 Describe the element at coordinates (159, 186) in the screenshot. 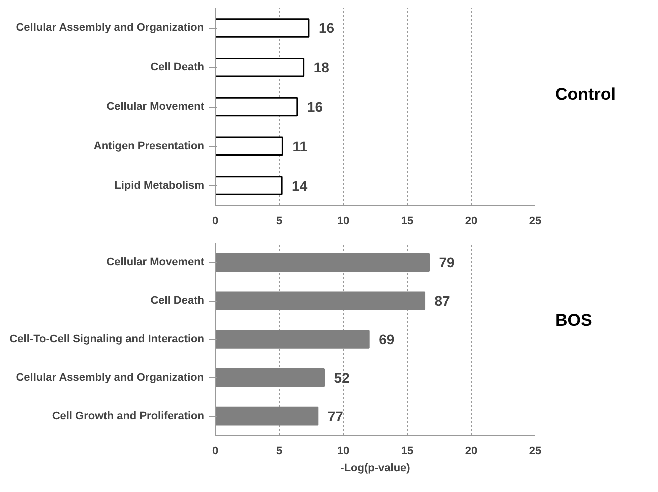

I see `y-tick-label: Lipid Metabolism` at that location.